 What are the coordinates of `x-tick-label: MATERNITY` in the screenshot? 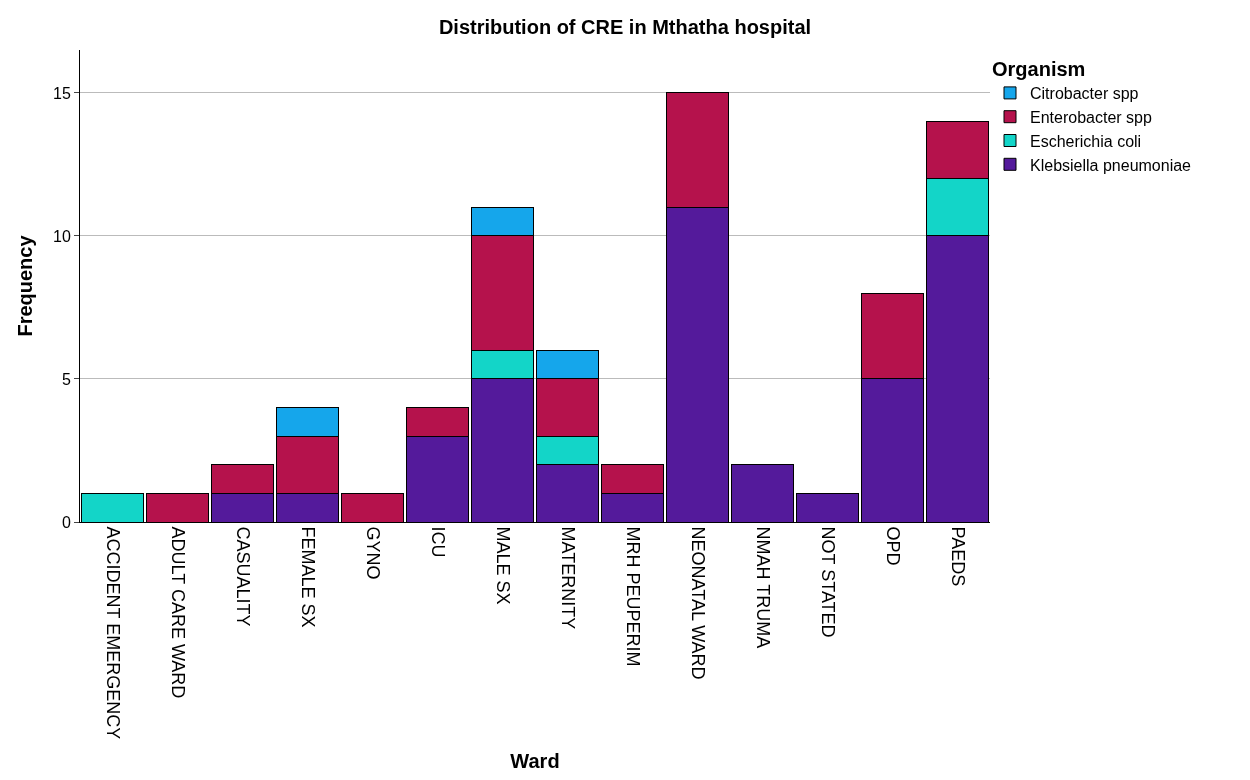 It's located at (567, 578).